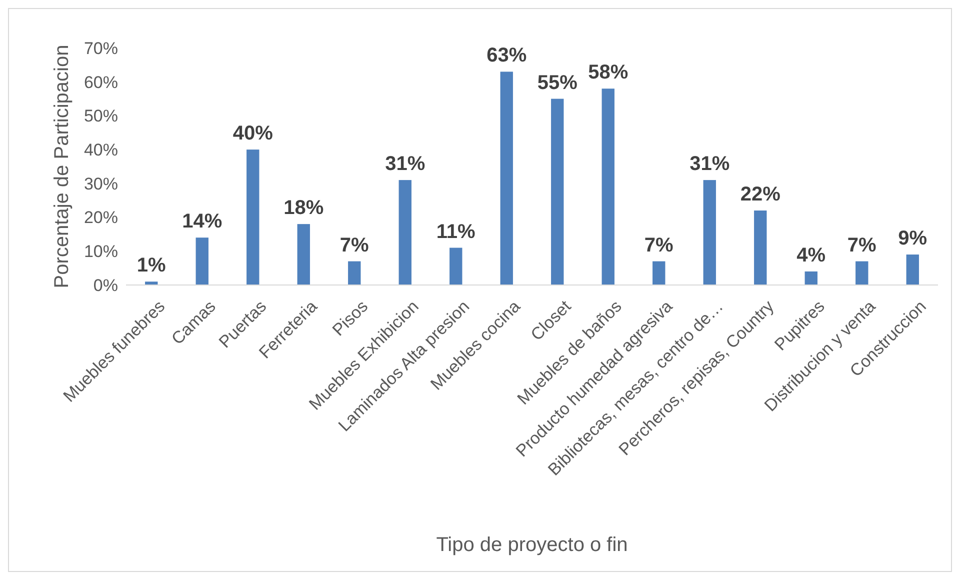  Describe the element at coordinates (151, 265) in the screenshot. I see `data-label: 1%` at that location.